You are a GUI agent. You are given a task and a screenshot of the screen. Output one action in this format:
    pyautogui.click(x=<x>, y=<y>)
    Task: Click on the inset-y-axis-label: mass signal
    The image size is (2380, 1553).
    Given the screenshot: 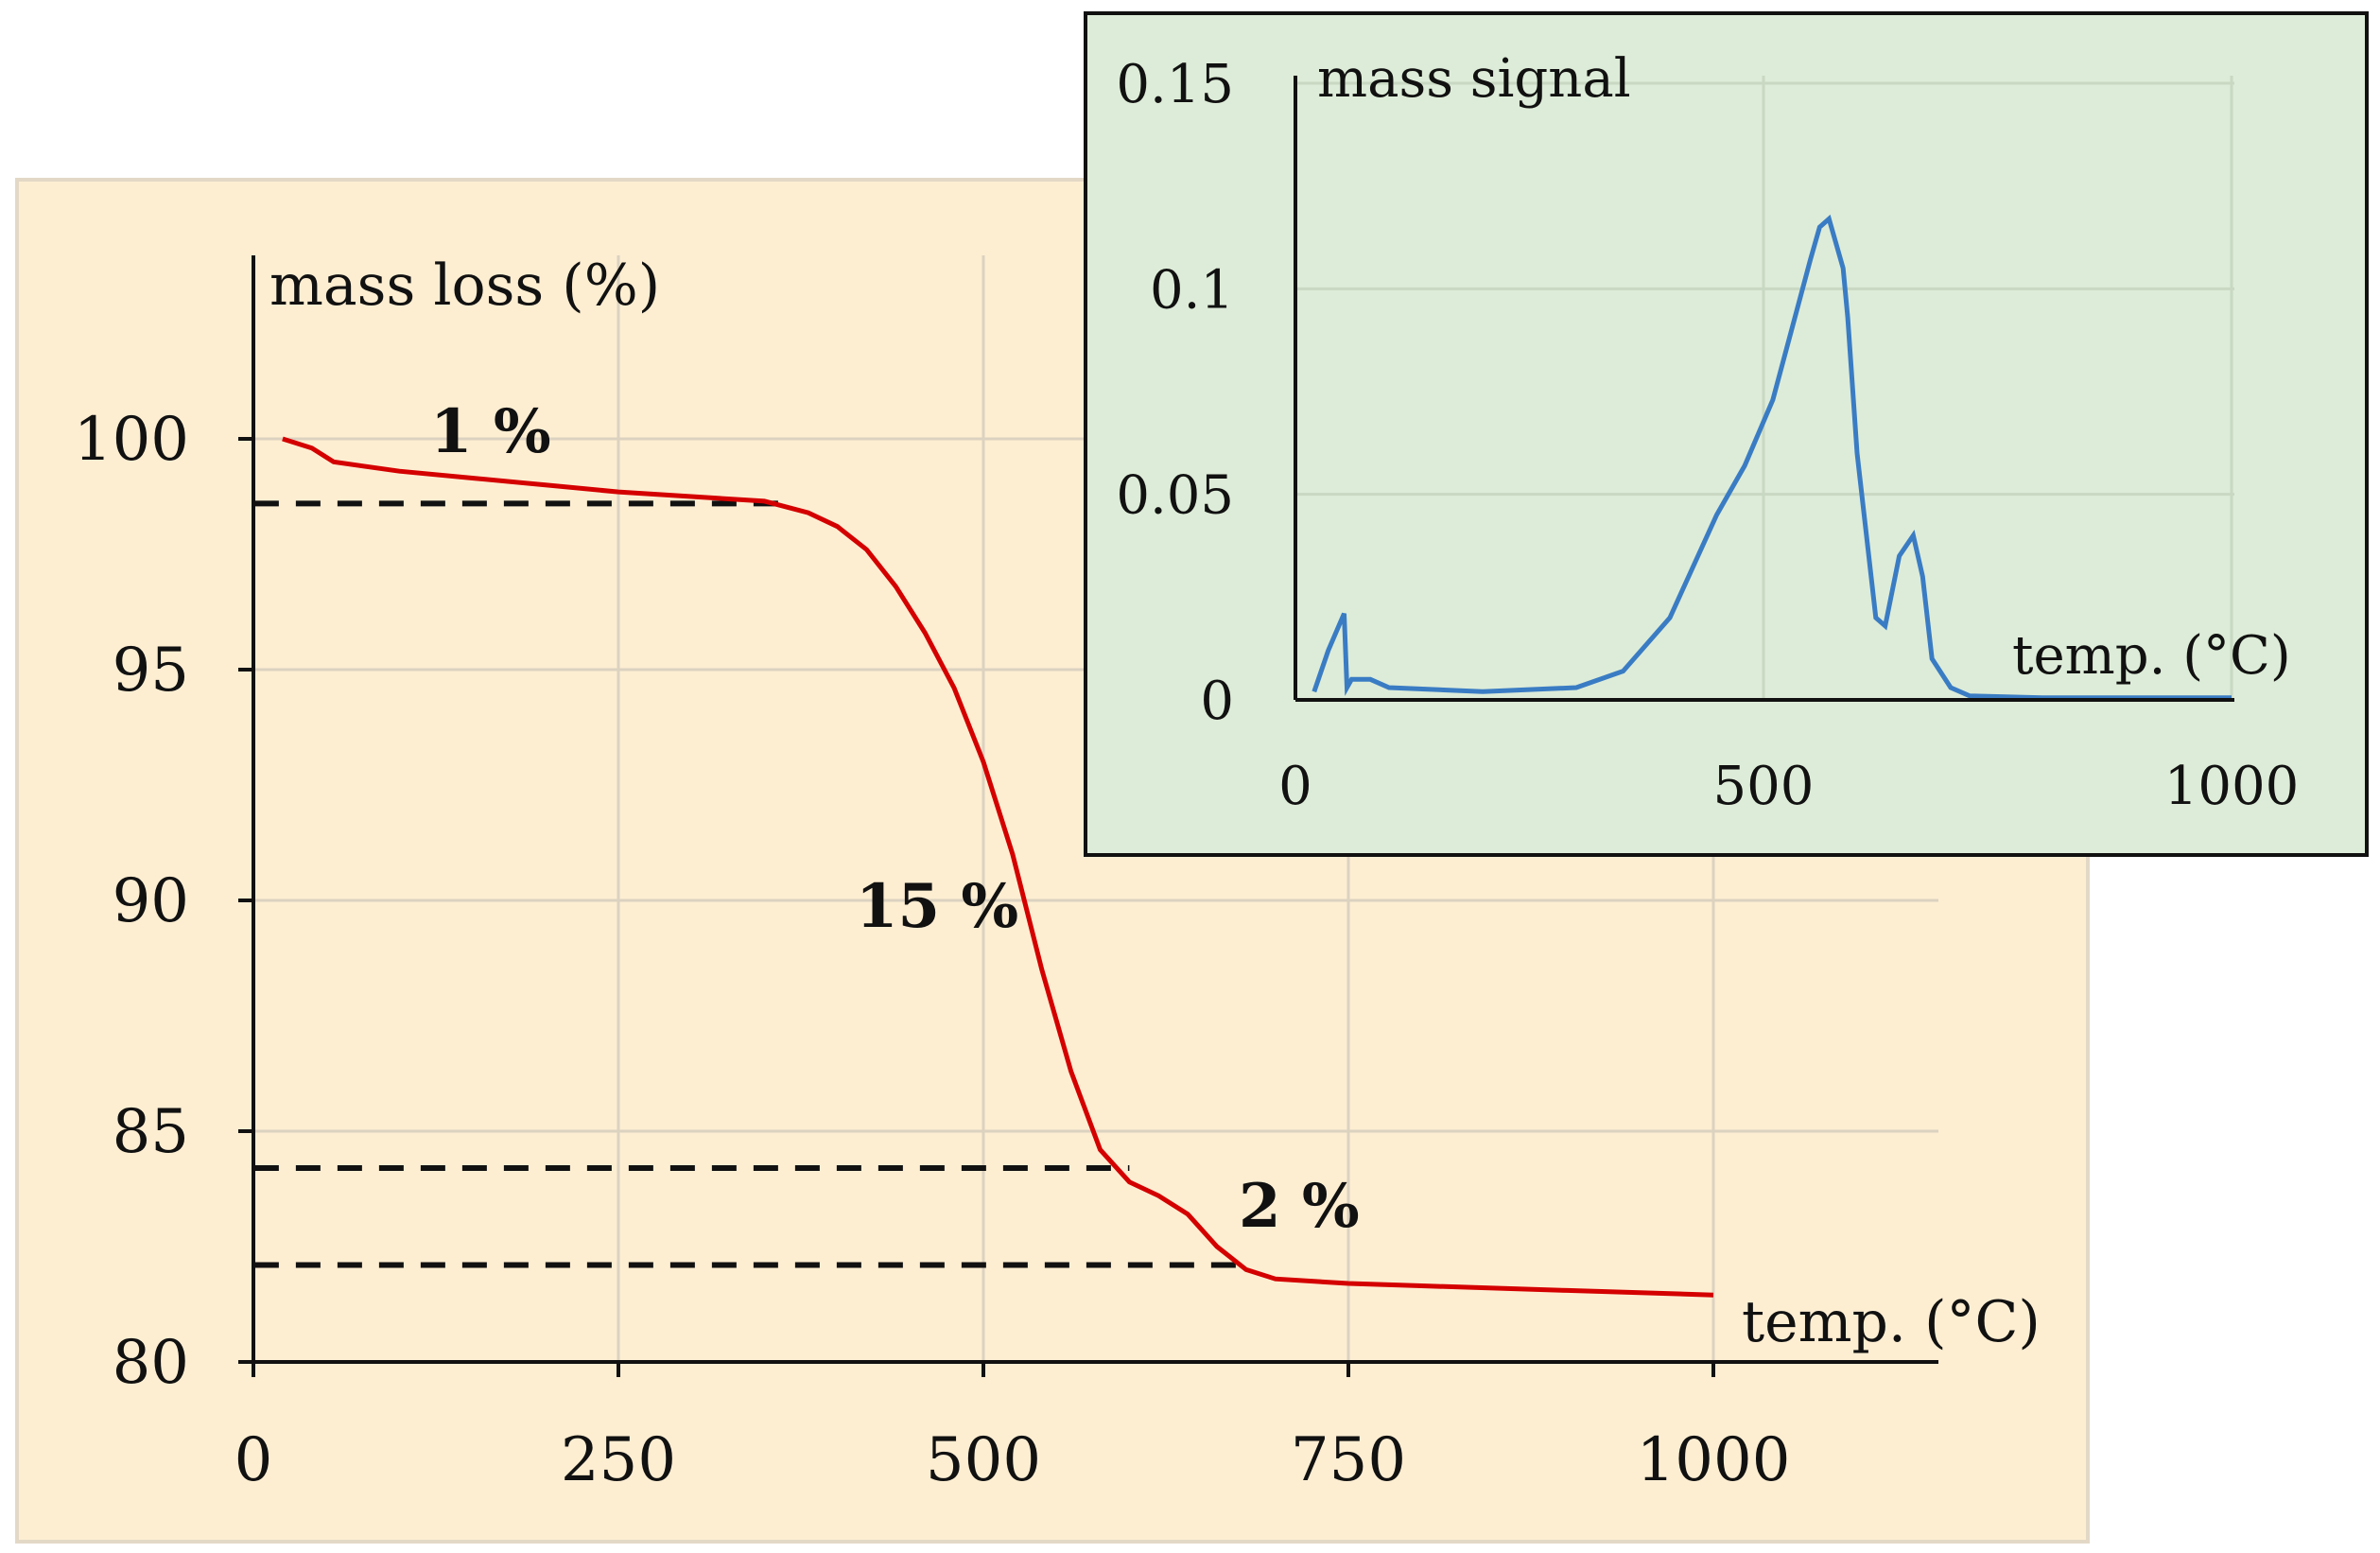 What is the action you would take?
    pyautogui.click(x=1474, y=79)
    